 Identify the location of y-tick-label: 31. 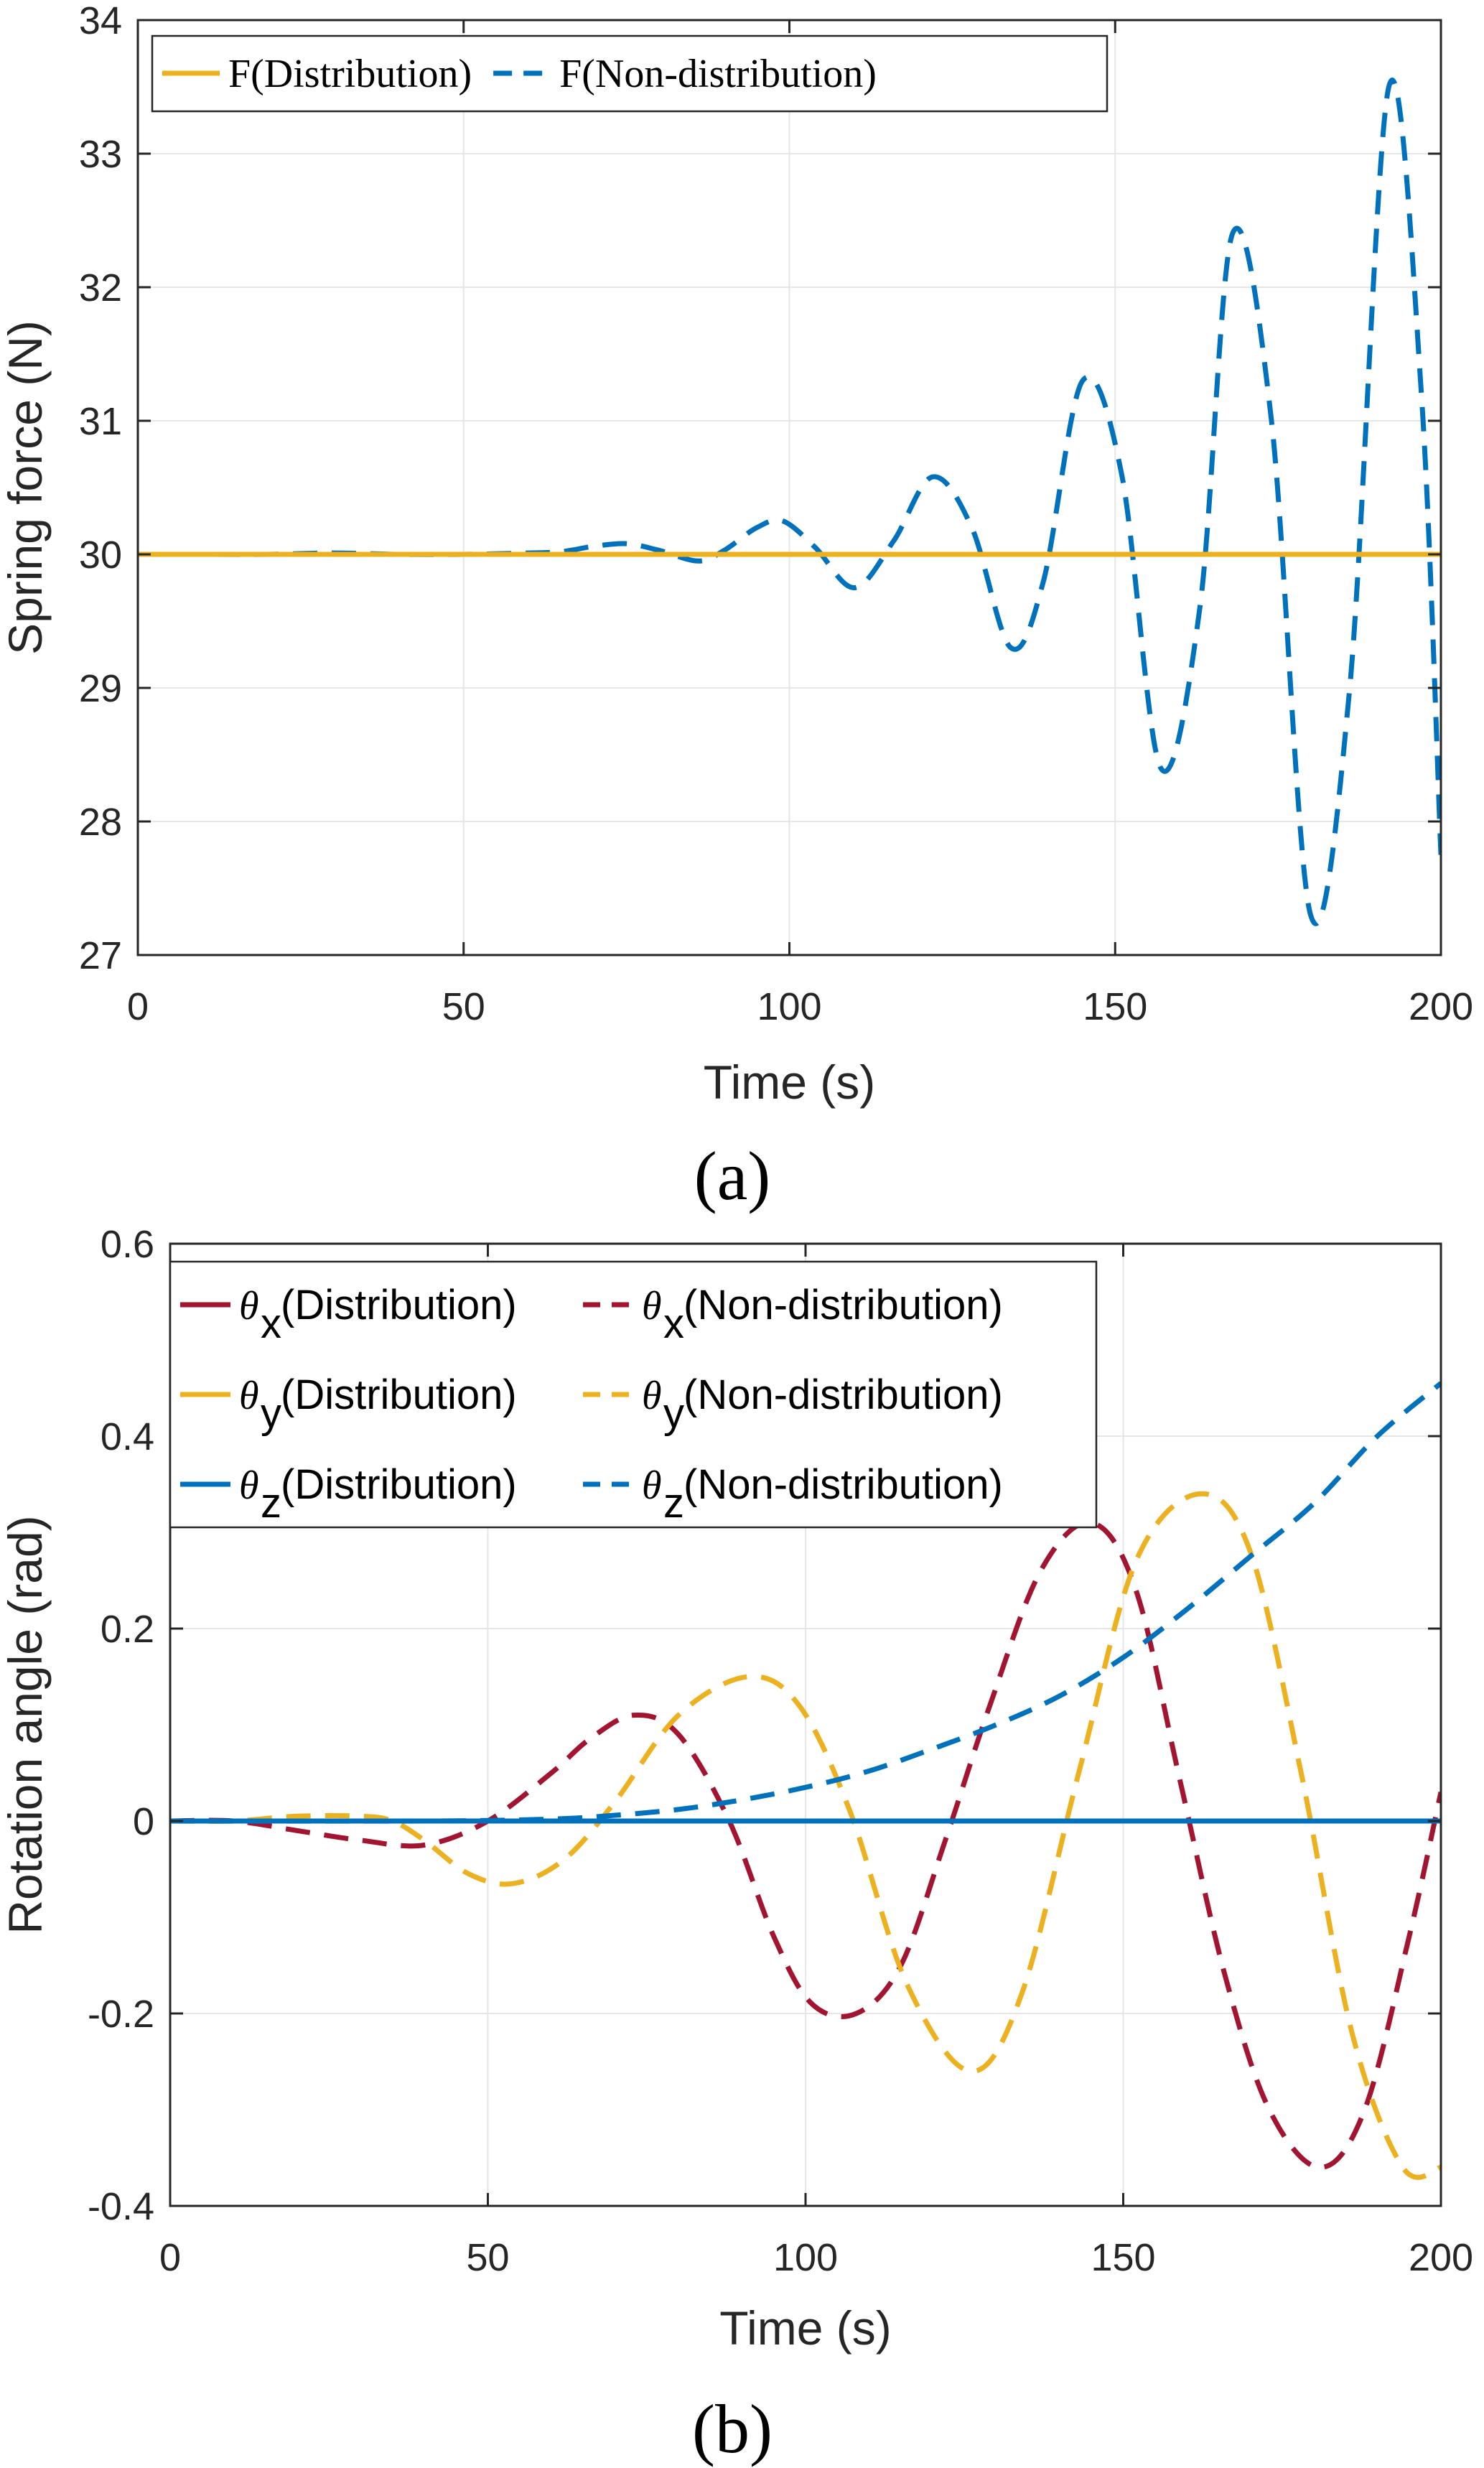
(100, 422).